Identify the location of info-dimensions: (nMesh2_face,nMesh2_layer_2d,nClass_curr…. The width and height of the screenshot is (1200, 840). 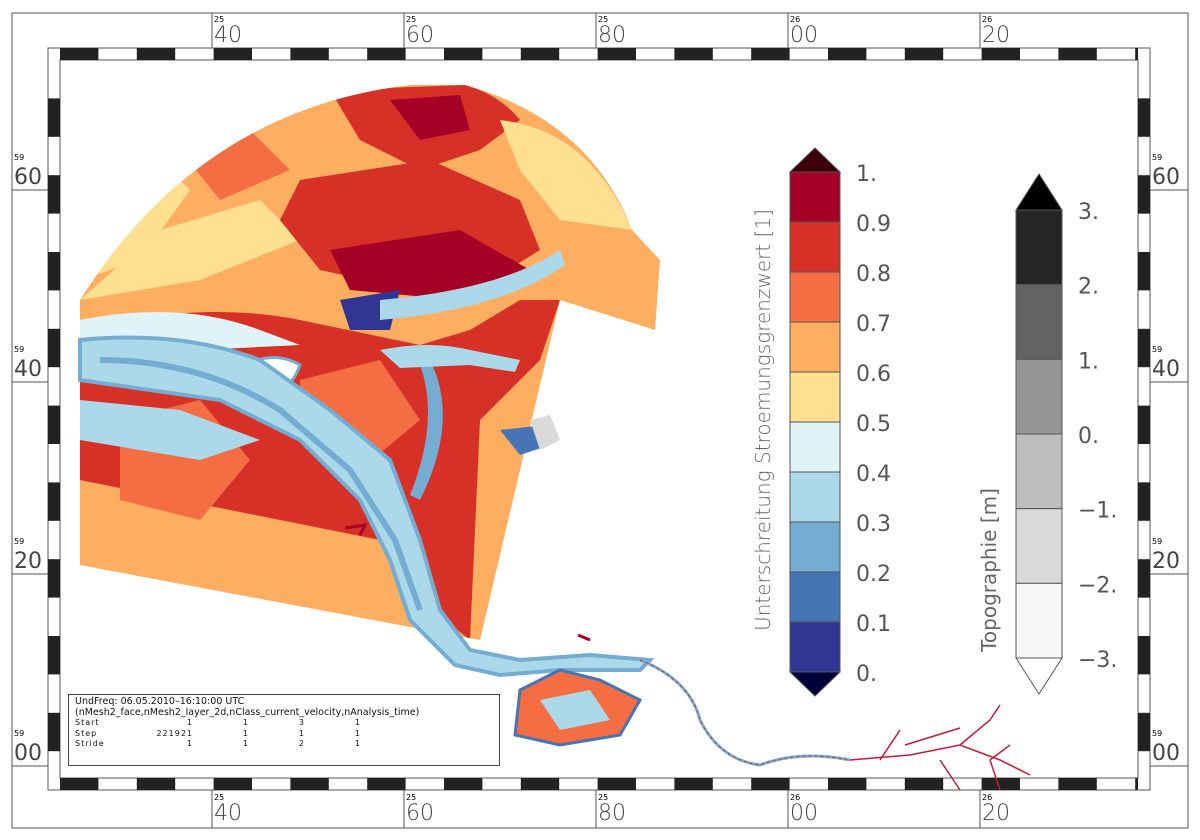
(247, 712).